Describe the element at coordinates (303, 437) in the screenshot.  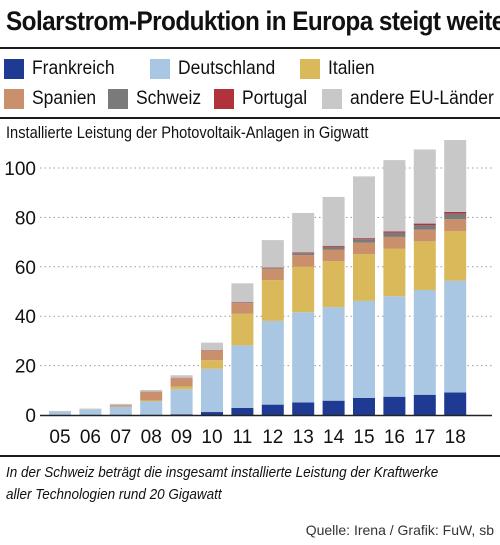
I see `x-tick-label: 13` at that location.